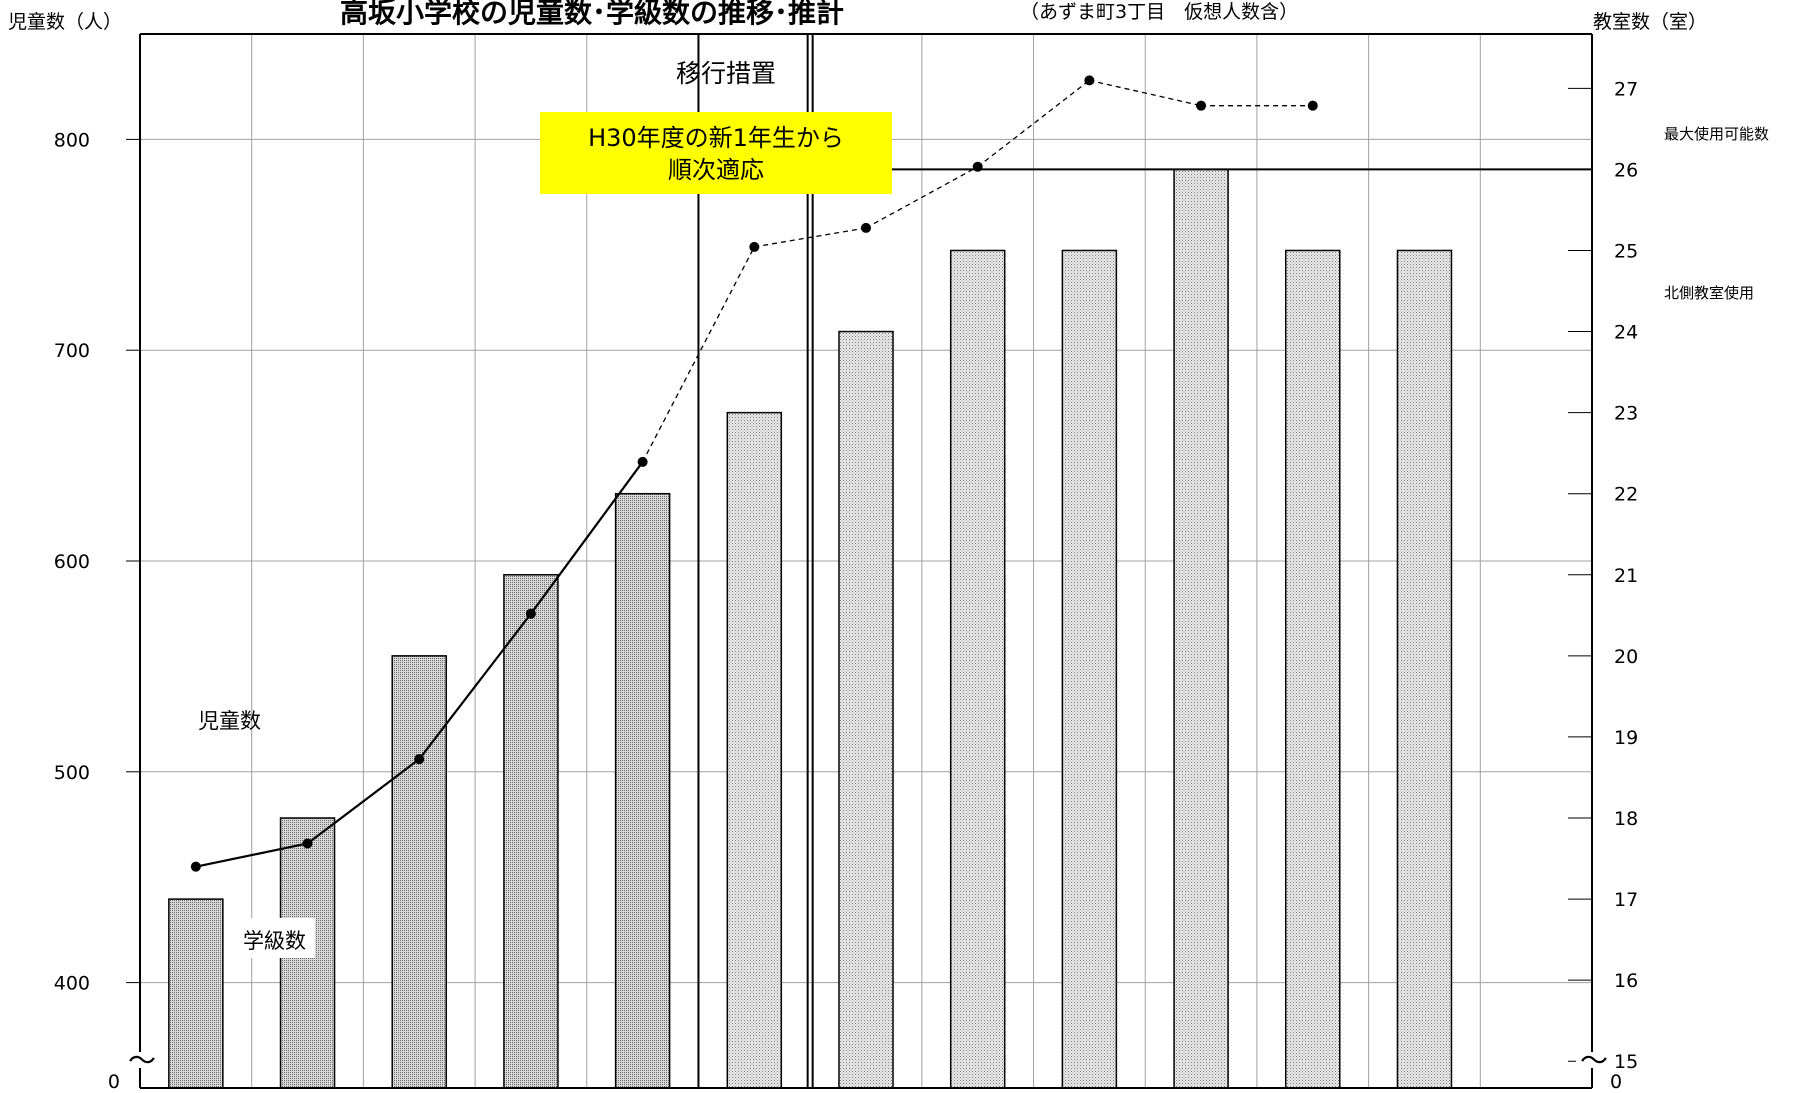 The width and height of the screenshot is (1800, 1093). What do you see at coordinates (1626, 414) in the screenshot?
I see `right-tick-label: 23` at bounding box center [1626, 414].